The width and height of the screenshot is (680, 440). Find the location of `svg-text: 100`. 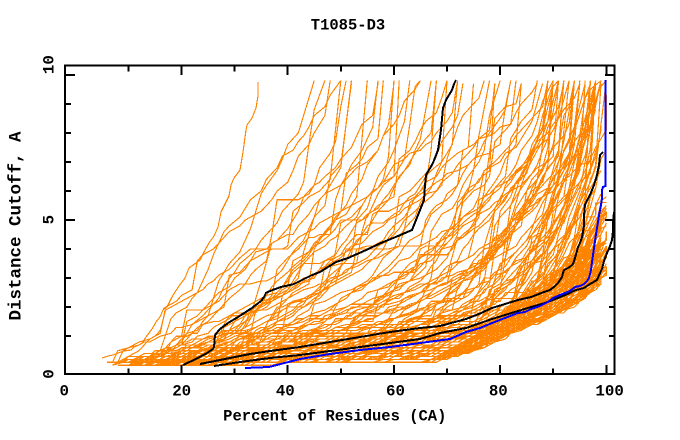

svg-text: 100 is located at coordinates (609, 391).